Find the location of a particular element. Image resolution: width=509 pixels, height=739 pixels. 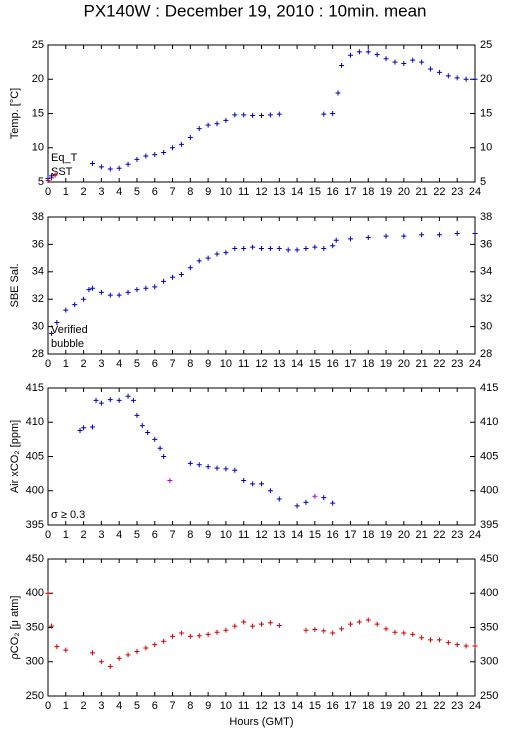

x-tick-label: 1 is located at coordinates (66, 364).